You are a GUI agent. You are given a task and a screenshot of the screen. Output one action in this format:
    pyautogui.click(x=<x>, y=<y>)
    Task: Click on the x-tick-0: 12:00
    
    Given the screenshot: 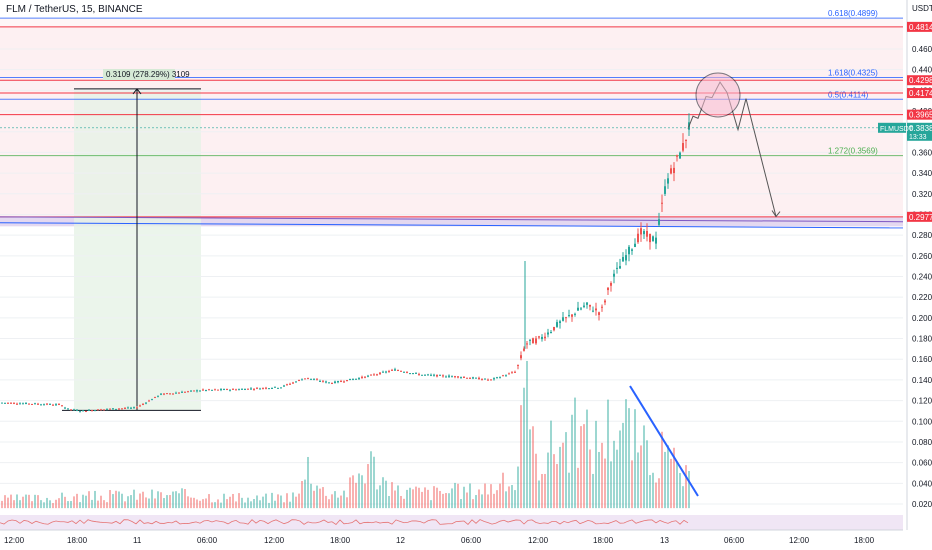 What is the action you would take?
    pyautogui.click(x=14, y=540)
    